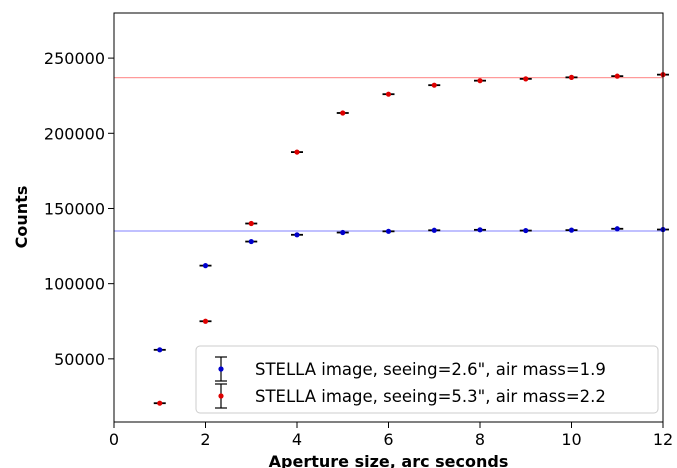 The width and height of the screenshot is (677, 468). I want to click on x-tick-label: 2, so click(205, 439).